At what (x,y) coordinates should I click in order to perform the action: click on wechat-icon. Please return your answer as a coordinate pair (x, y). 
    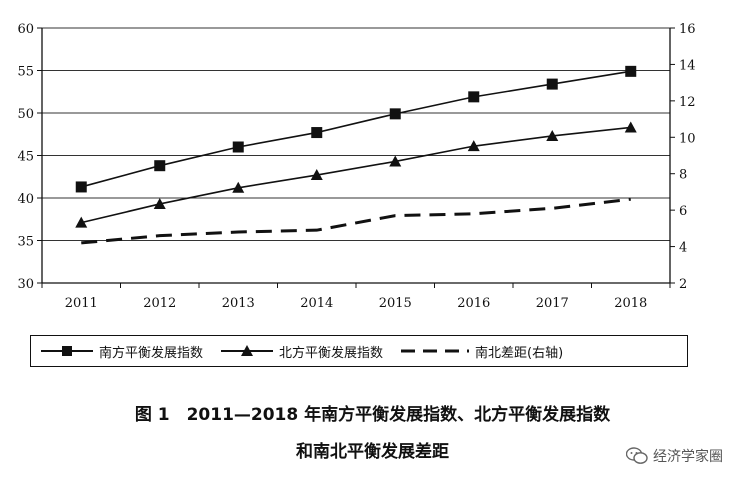
    Looking at the image, I should click on (637, 455).